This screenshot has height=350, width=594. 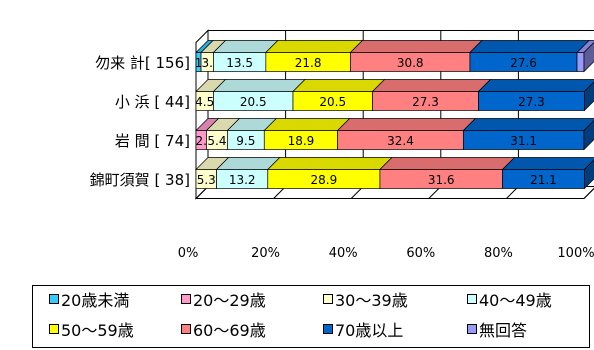 I want to click on legend-item: 60〜69歳, so click(x=223, y=331).